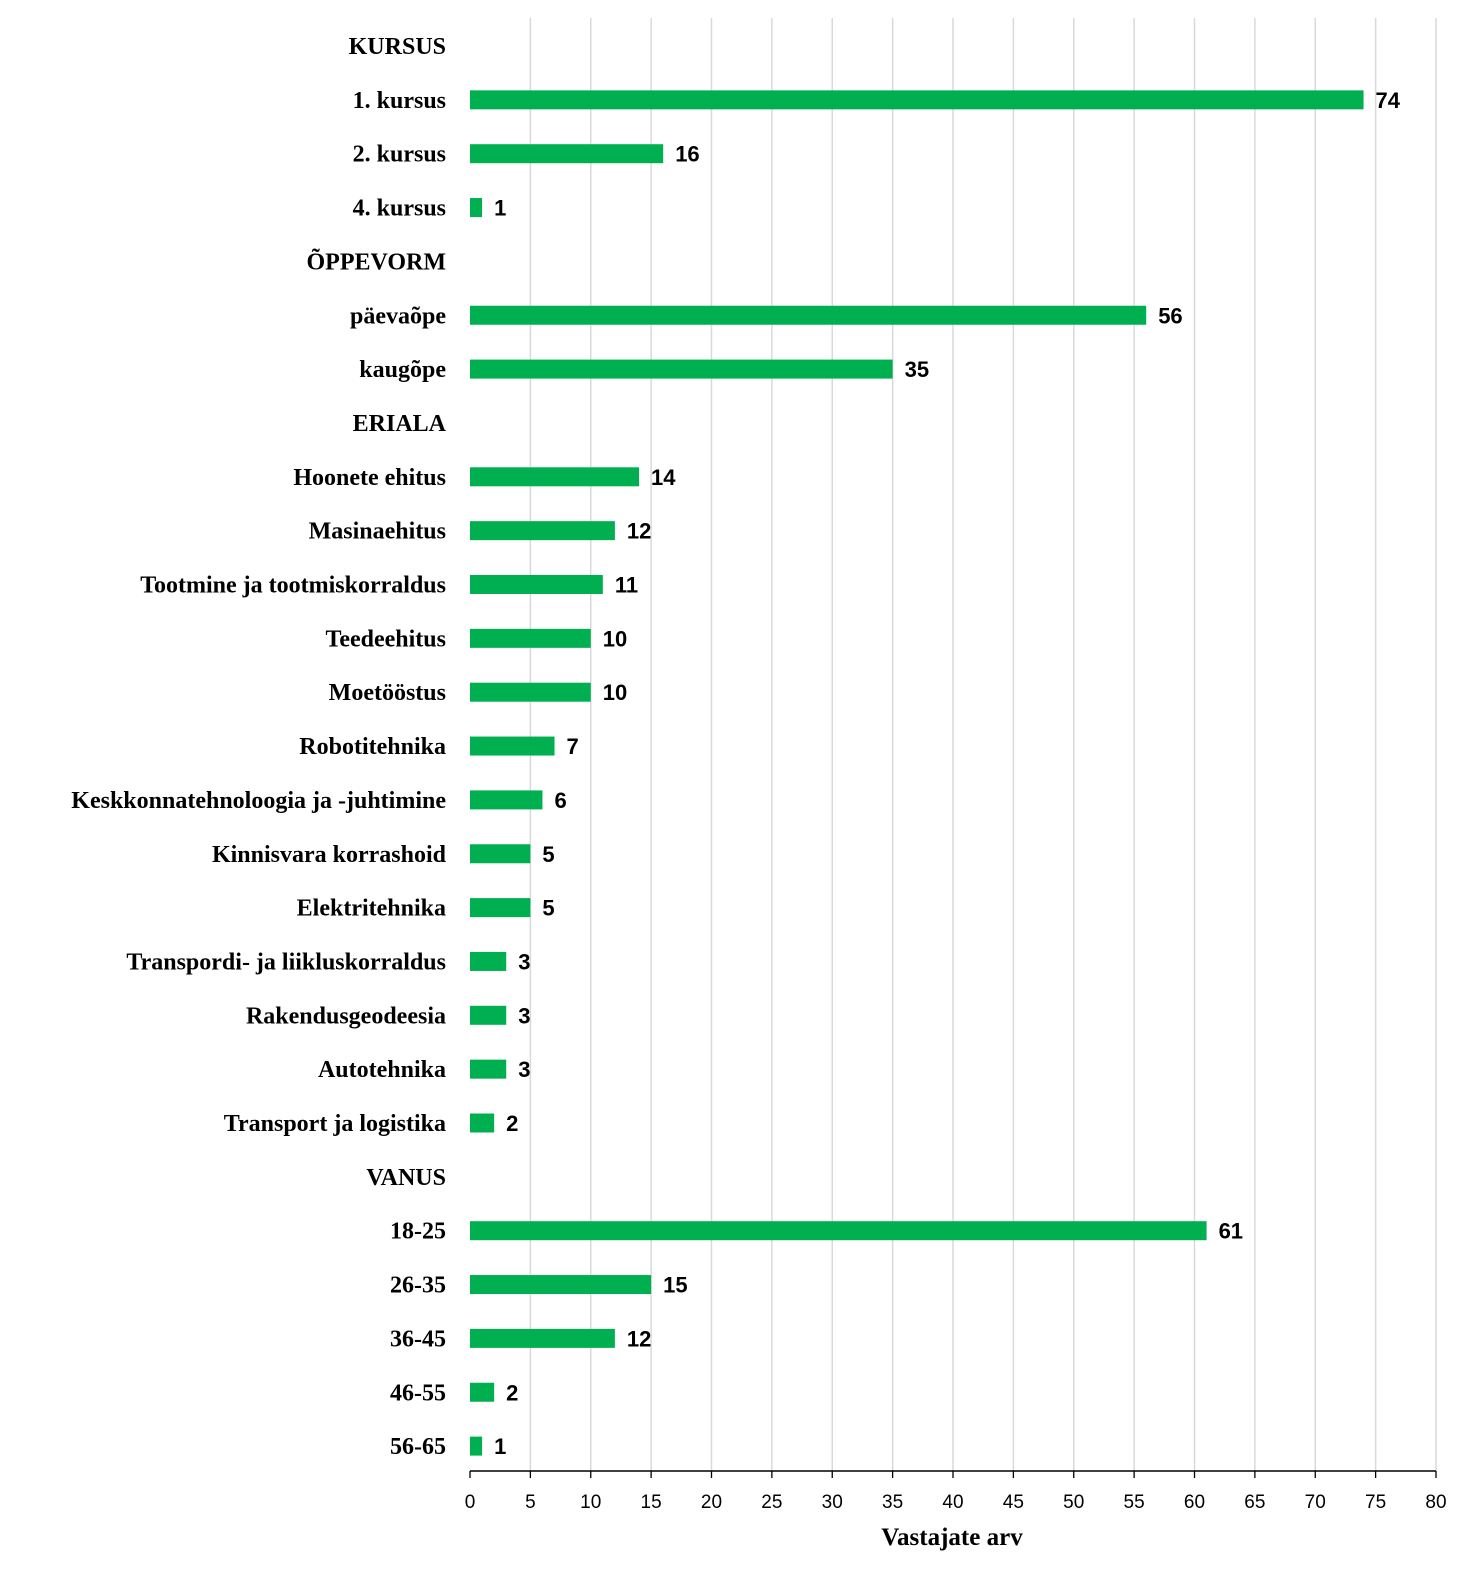 The image size is (1470, 1577). I want to click on data-label: 35, so click(917, 369).